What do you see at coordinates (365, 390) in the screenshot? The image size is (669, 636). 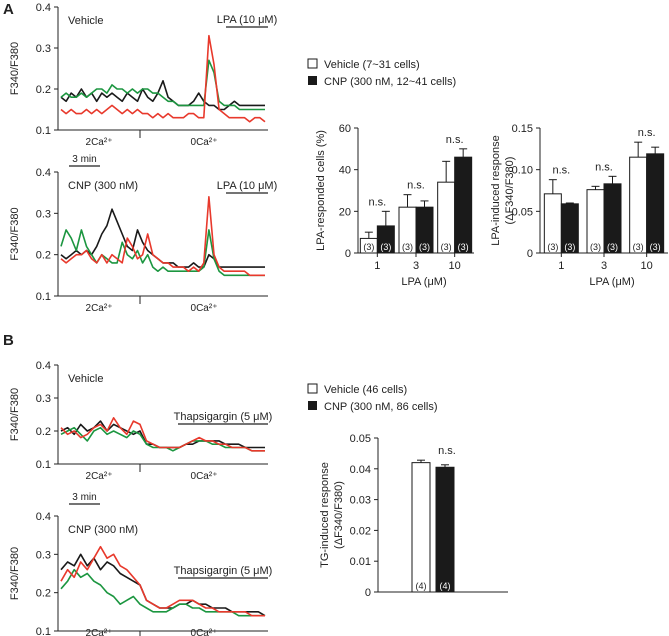 I see `legend-b-vehicle-label: Vehicle (46 cells)` at bounding box center [365, 390].